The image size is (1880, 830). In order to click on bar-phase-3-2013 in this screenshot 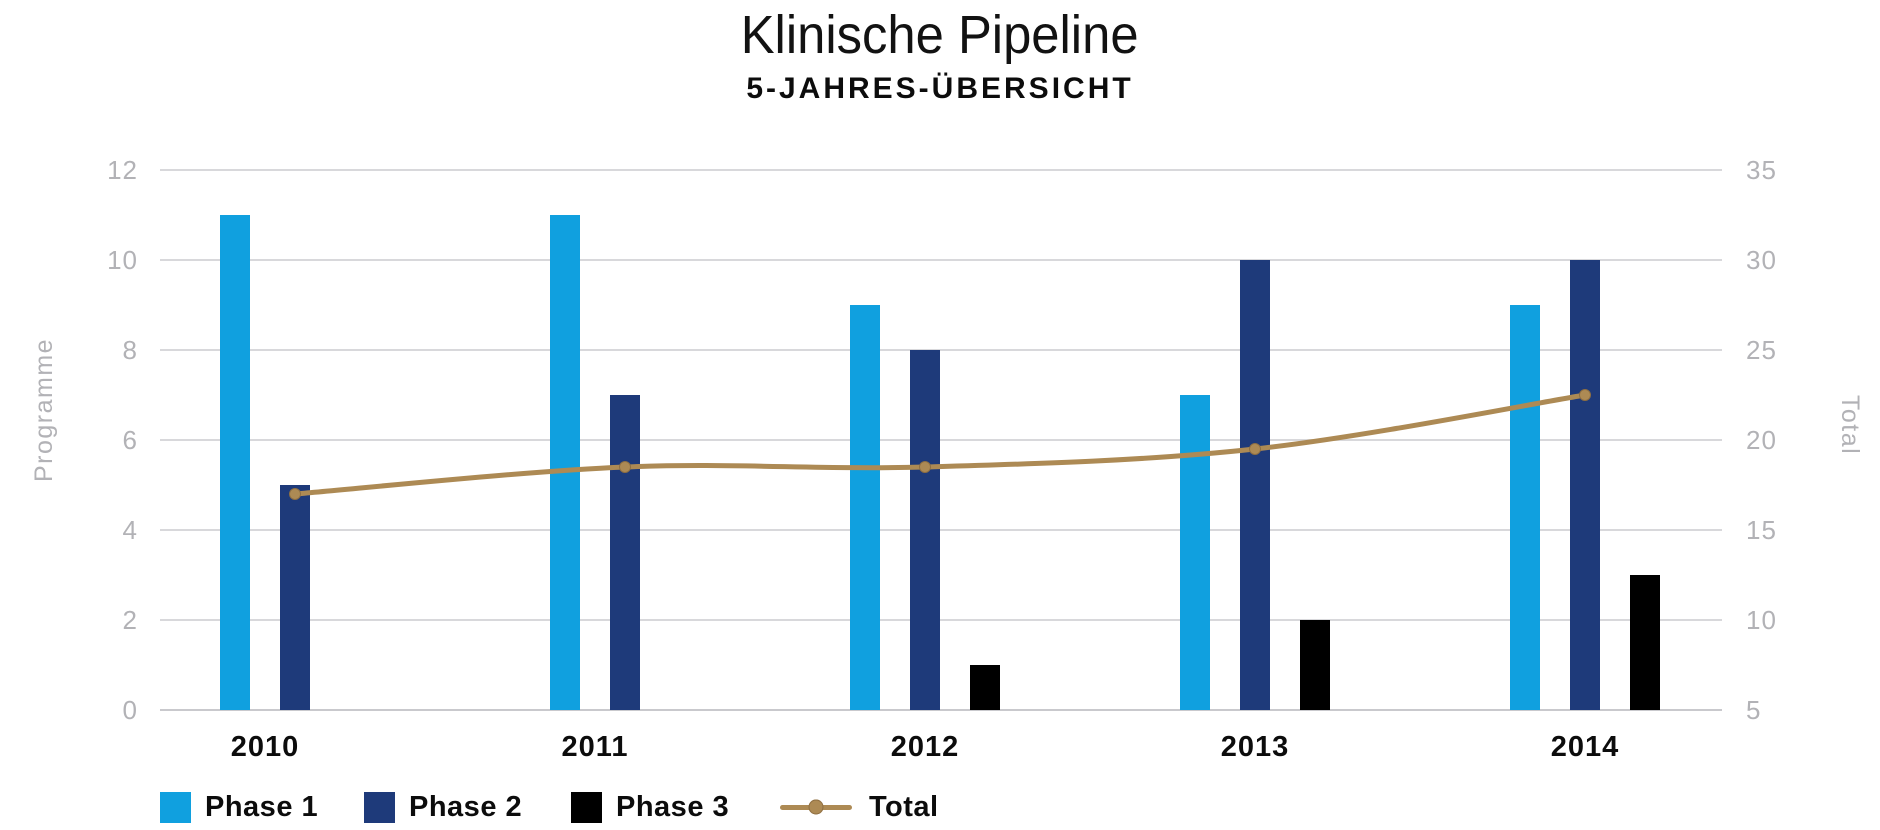, I will do `click(1315, 665)`.